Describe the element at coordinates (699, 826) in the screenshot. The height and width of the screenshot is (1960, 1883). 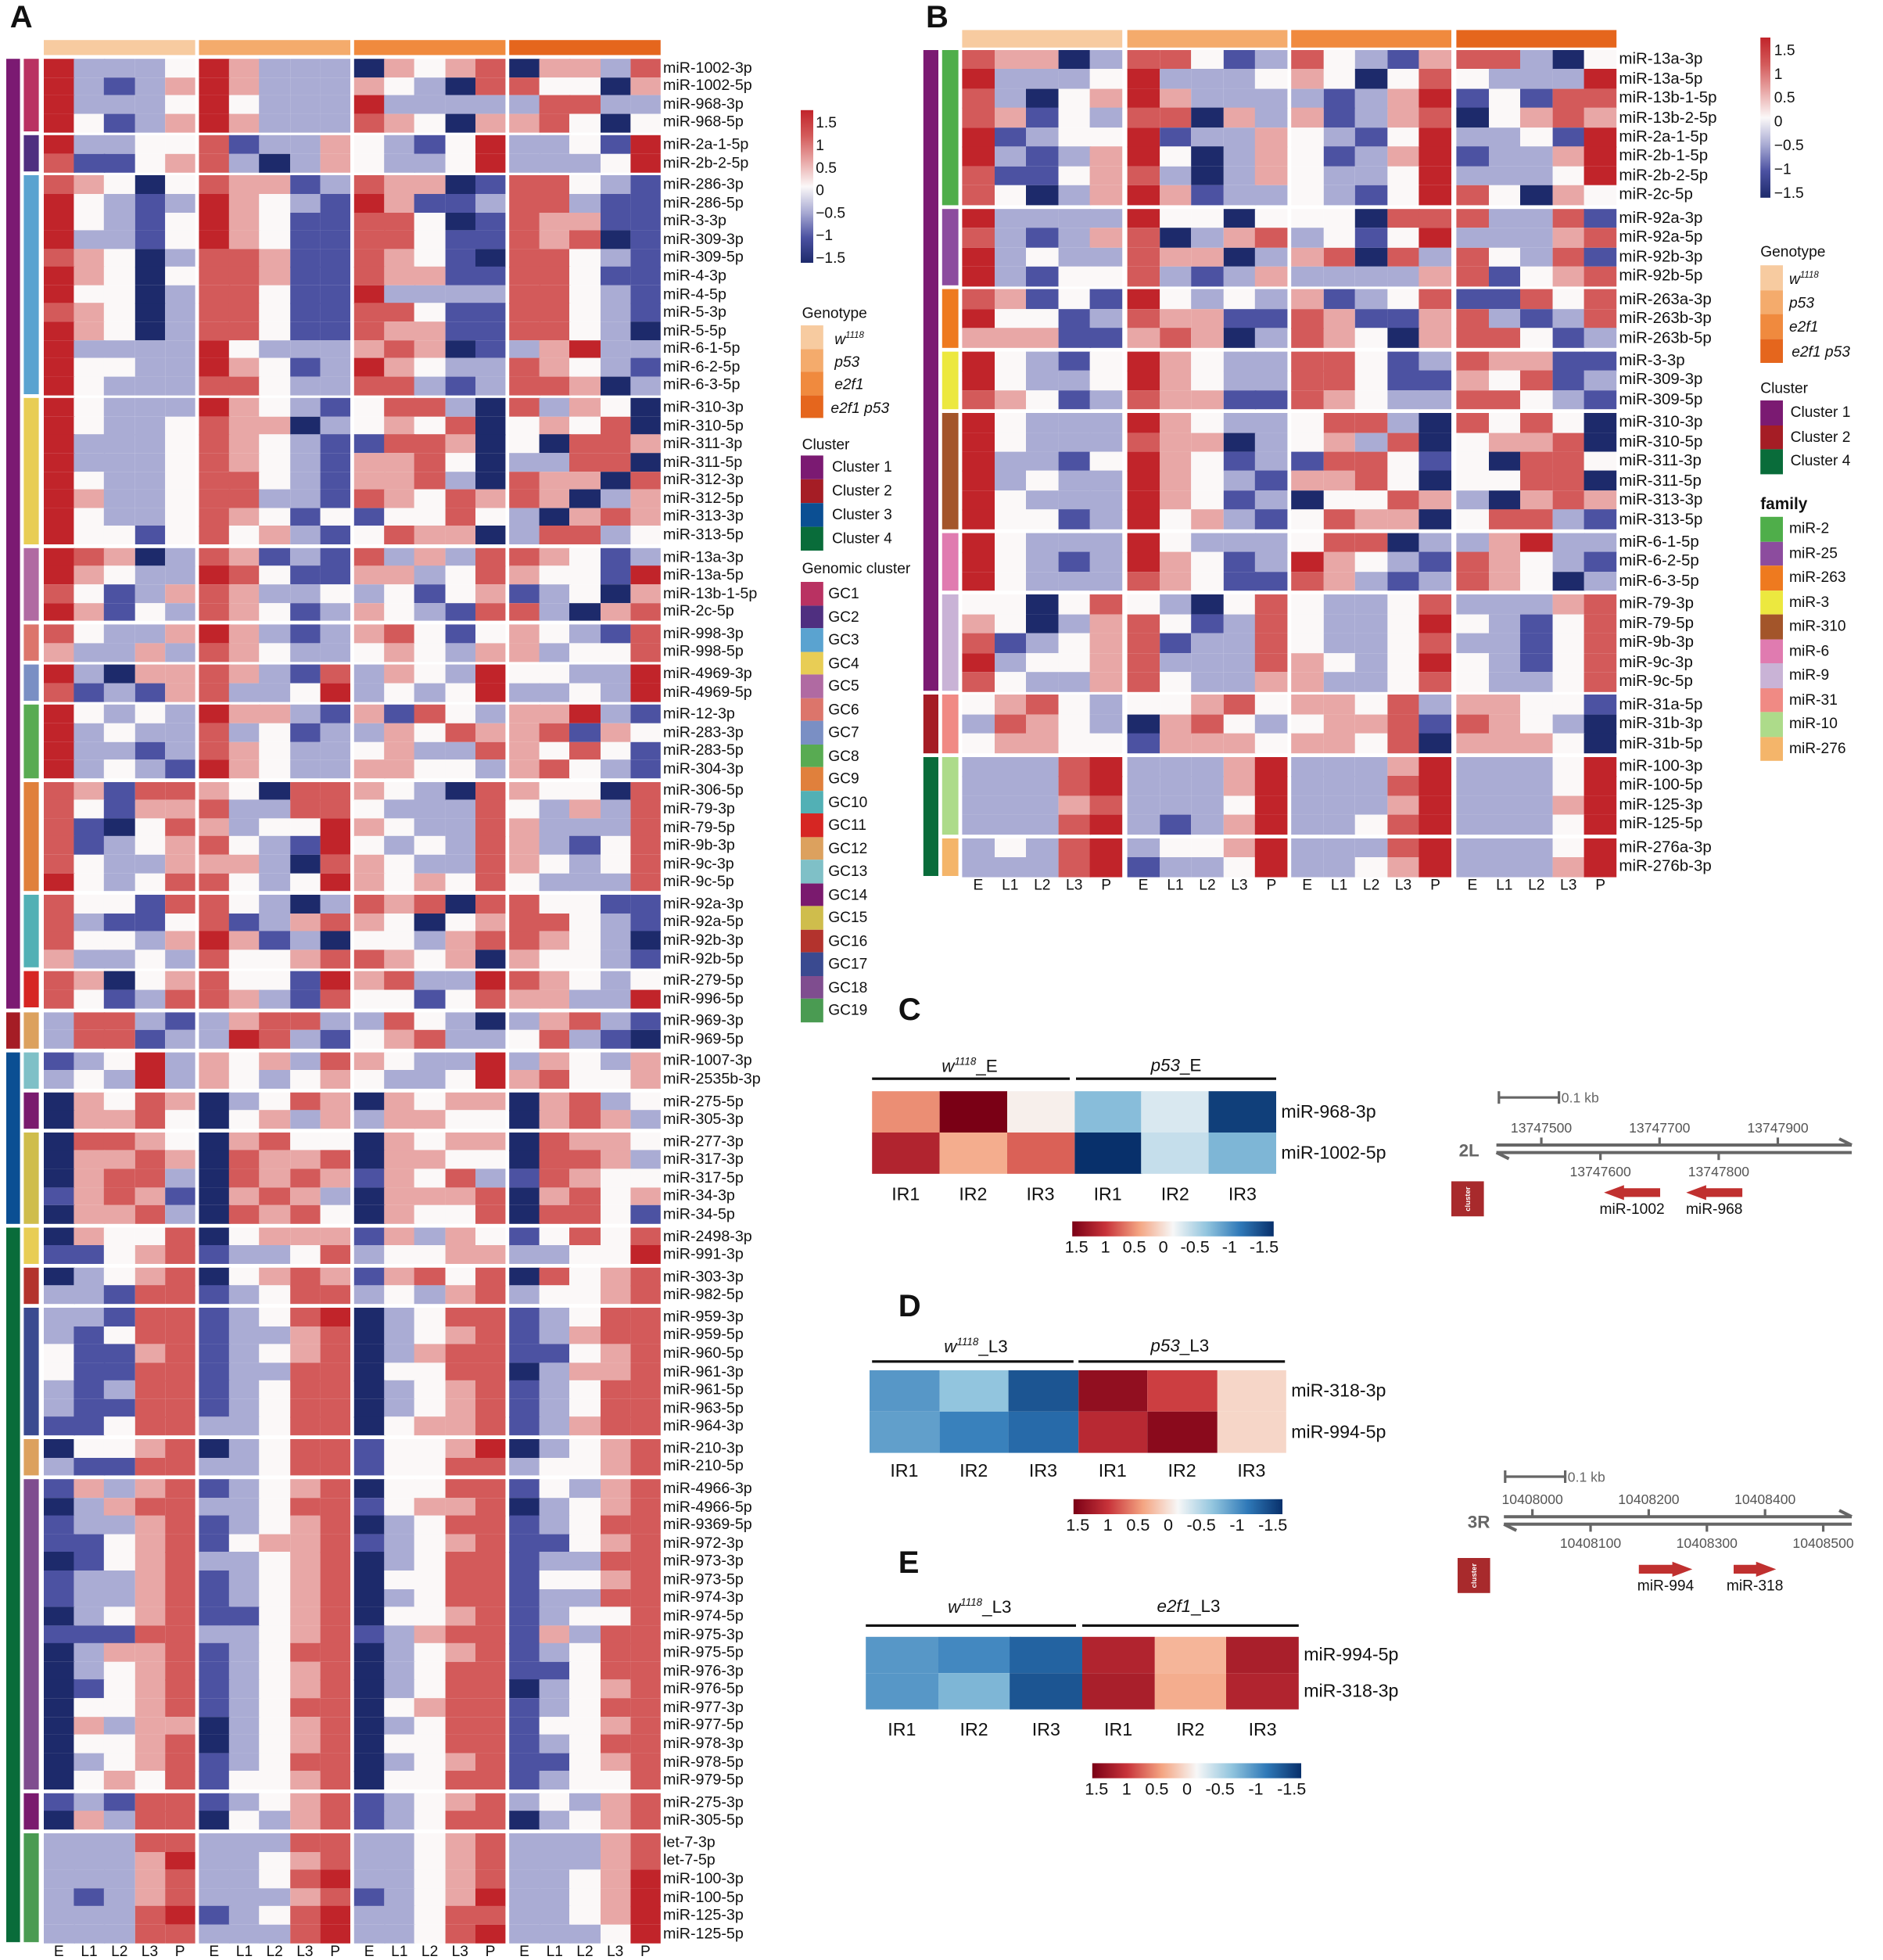
I see `row-label: miR-79-5p` at that location.